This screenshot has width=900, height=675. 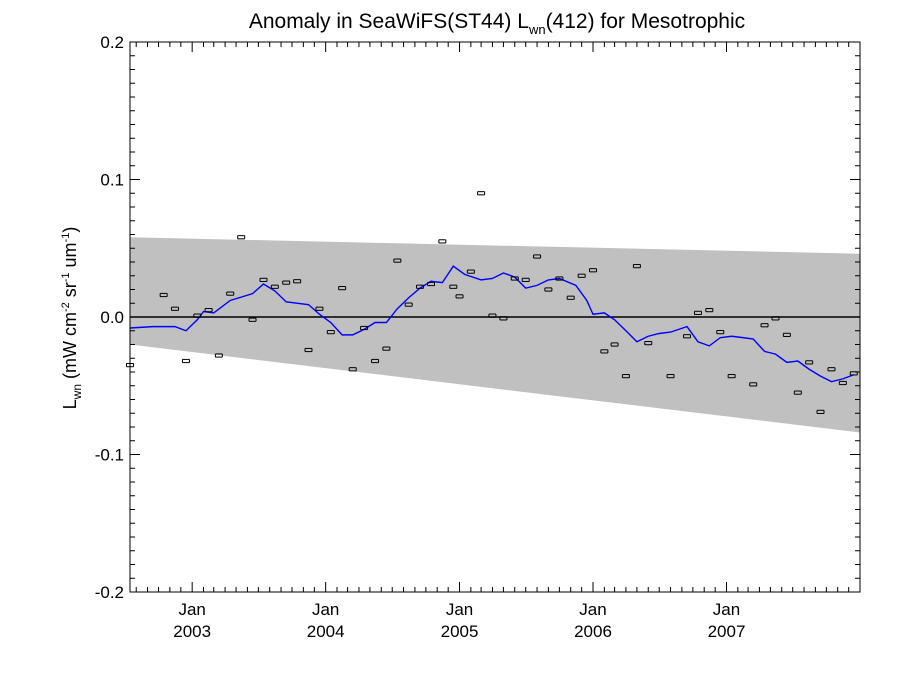 I want to click on chart-title-subscript: wn, so click(x=537, y=29).